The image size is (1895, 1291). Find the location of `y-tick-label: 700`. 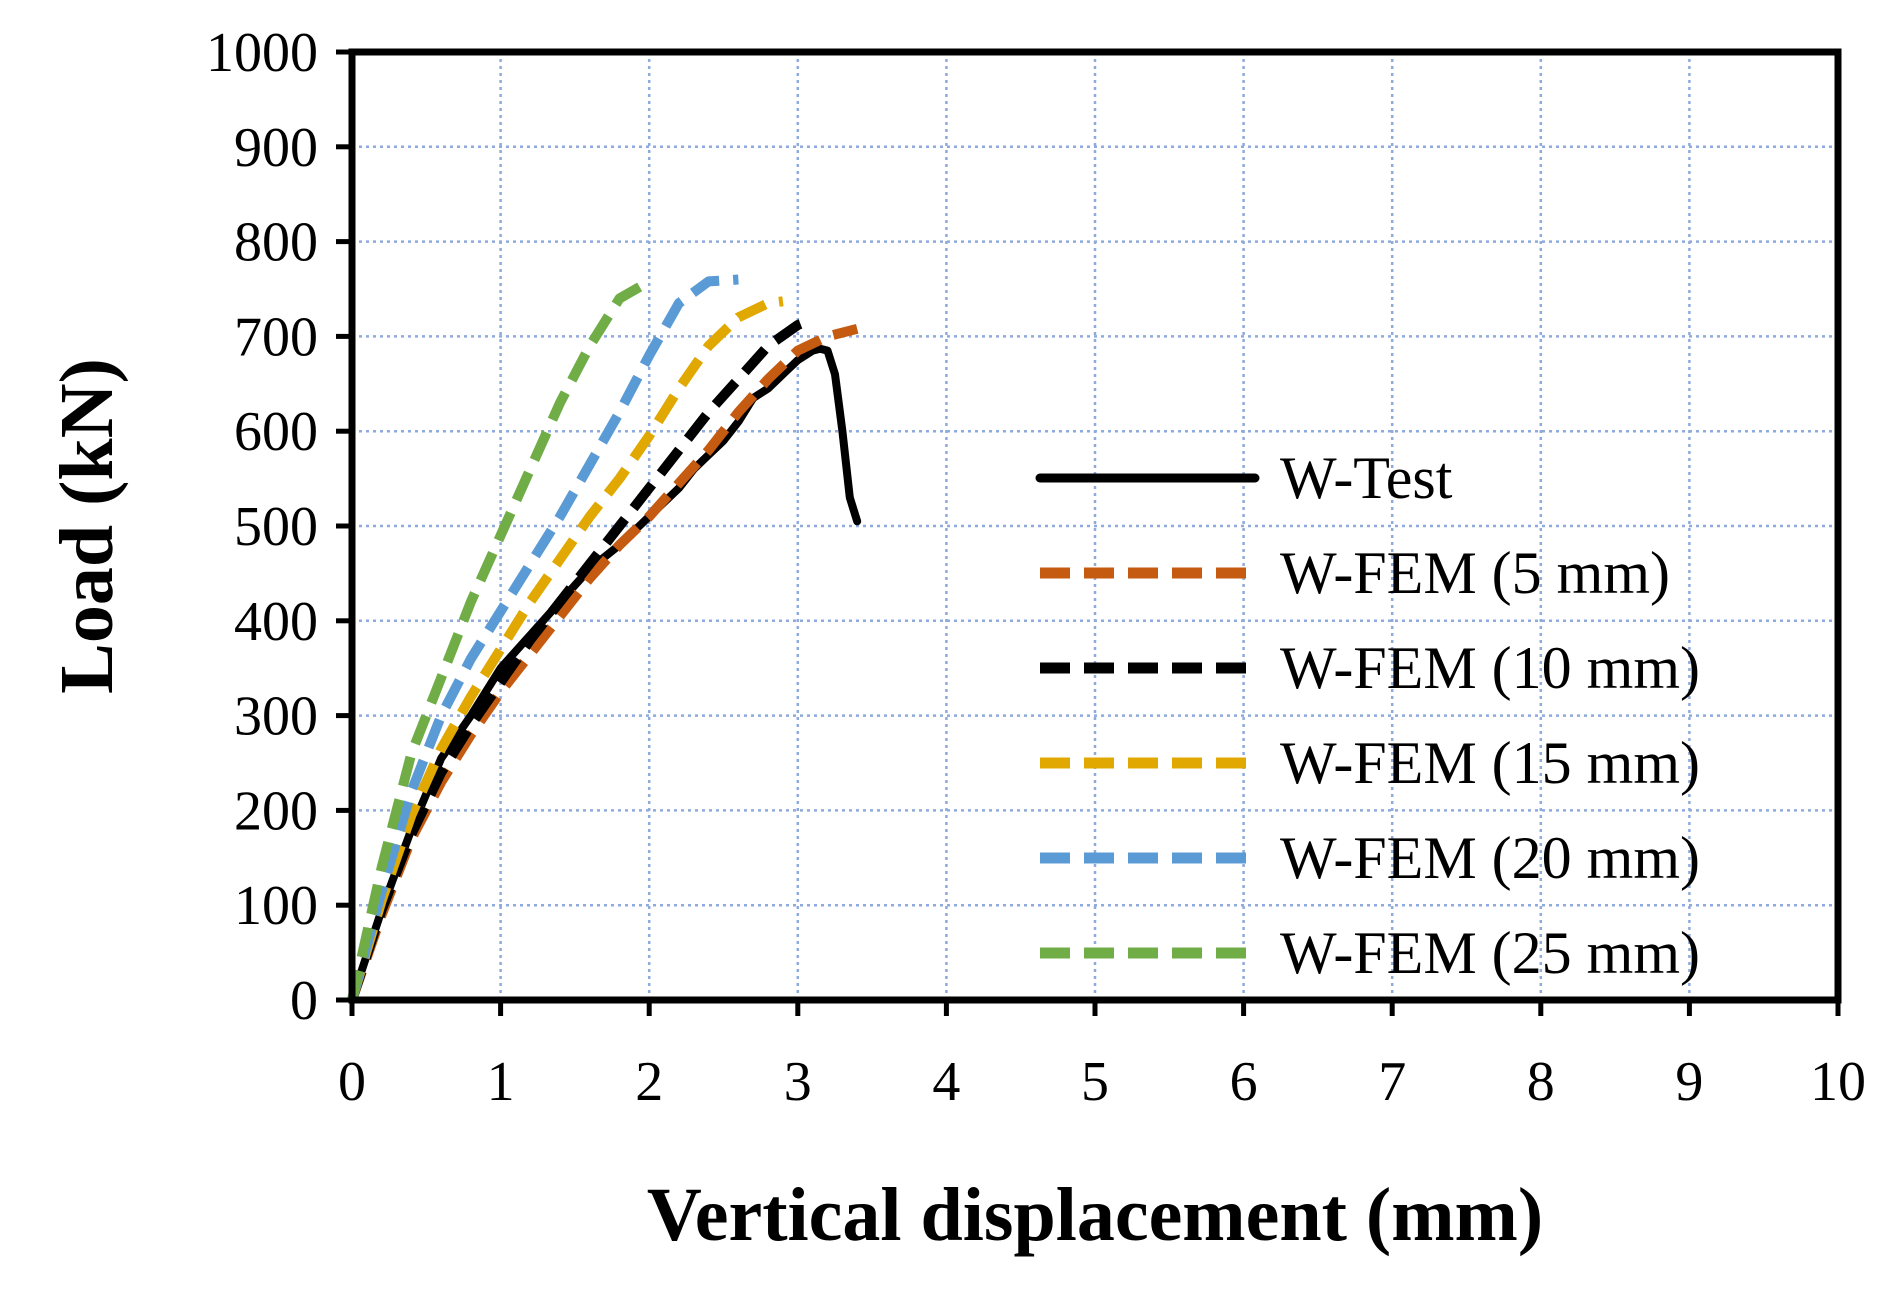

y-tick-label: 700 is located at coordinates (276, 337).